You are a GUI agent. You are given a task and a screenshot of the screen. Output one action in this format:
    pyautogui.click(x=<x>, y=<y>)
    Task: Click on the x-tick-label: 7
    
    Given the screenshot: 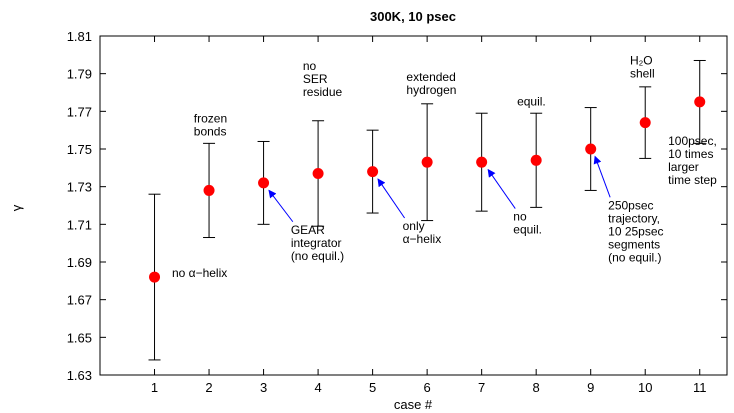 What is the action you would take?
    pyautogui.click(x=481, y=387)
    